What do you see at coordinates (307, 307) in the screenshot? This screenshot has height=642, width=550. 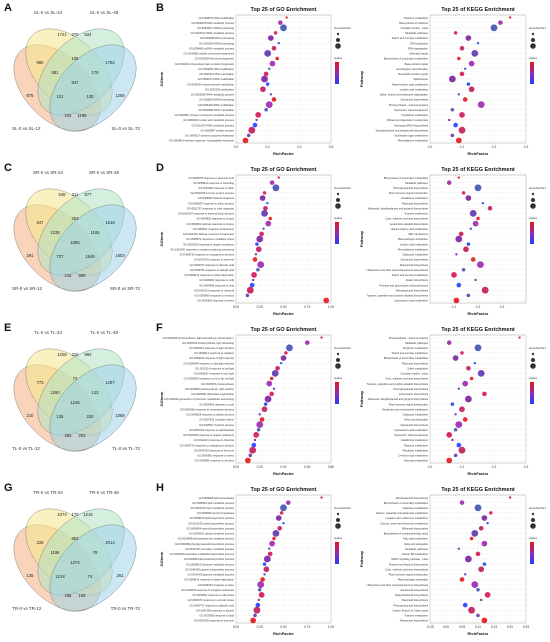 I see `x-tick-label: 0.75` at bounding box center [307, 307].